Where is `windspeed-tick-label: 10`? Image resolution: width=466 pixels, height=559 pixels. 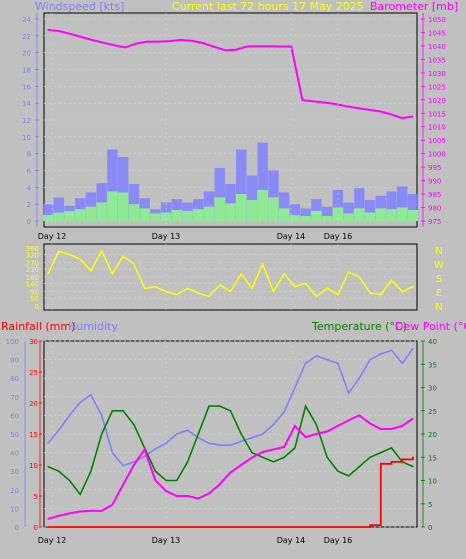 windspeed-tick-label: 10 is located at coordinates (26, 138).